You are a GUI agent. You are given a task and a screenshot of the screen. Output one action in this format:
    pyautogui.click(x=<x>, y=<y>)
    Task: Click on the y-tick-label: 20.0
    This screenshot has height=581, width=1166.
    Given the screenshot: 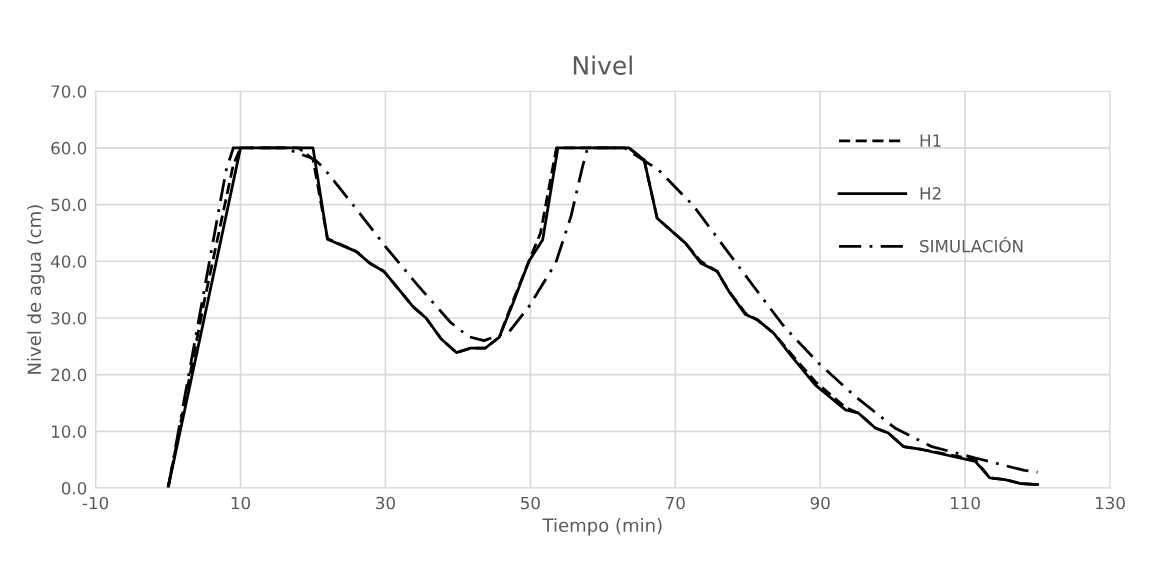 What is the action you would take?
    pyautogui.click(x=69, y=375)
    